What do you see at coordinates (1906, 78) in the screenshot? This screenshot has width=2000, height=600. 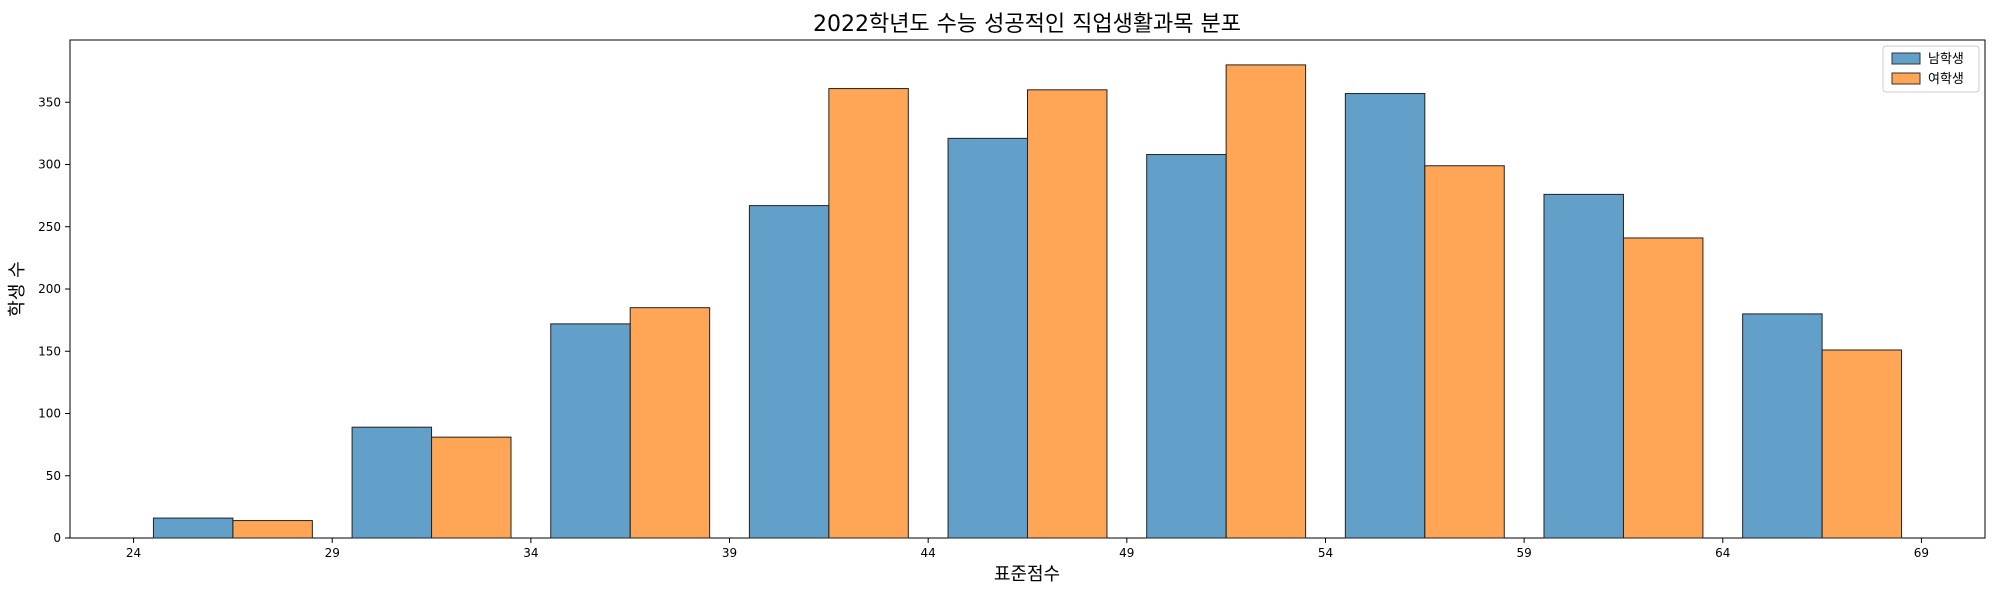 I see `legend-swatch-female` at bounding box center [1906, 78].